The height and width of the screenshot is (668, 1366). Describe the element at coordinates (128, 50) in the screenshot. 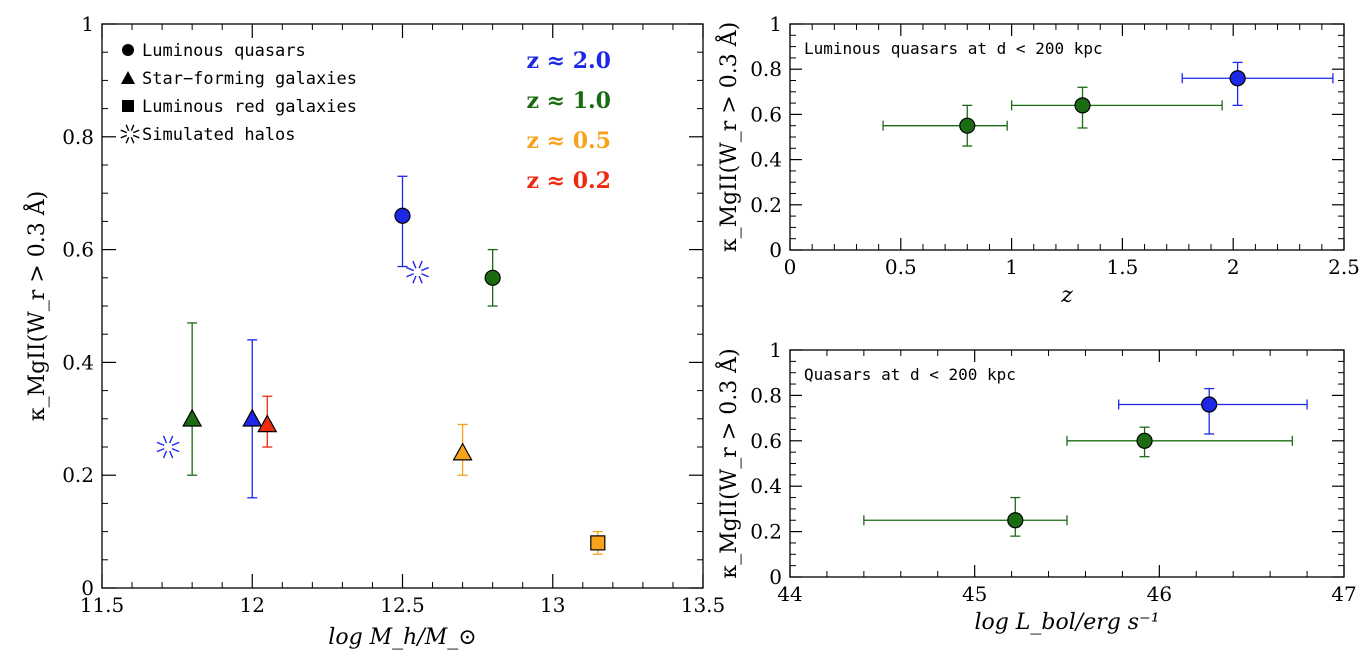

I see `legend-circle-icon` at that location.